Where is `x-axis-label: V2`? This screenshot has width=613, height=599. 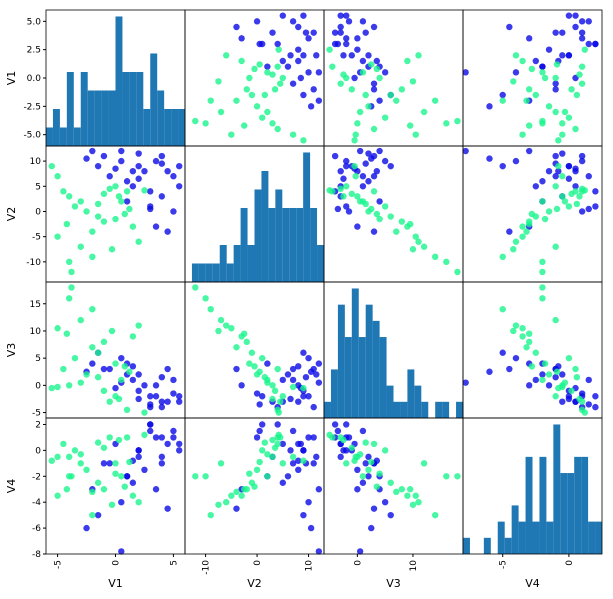
x-axis-label: V2 is located at coordinates (254, 583).